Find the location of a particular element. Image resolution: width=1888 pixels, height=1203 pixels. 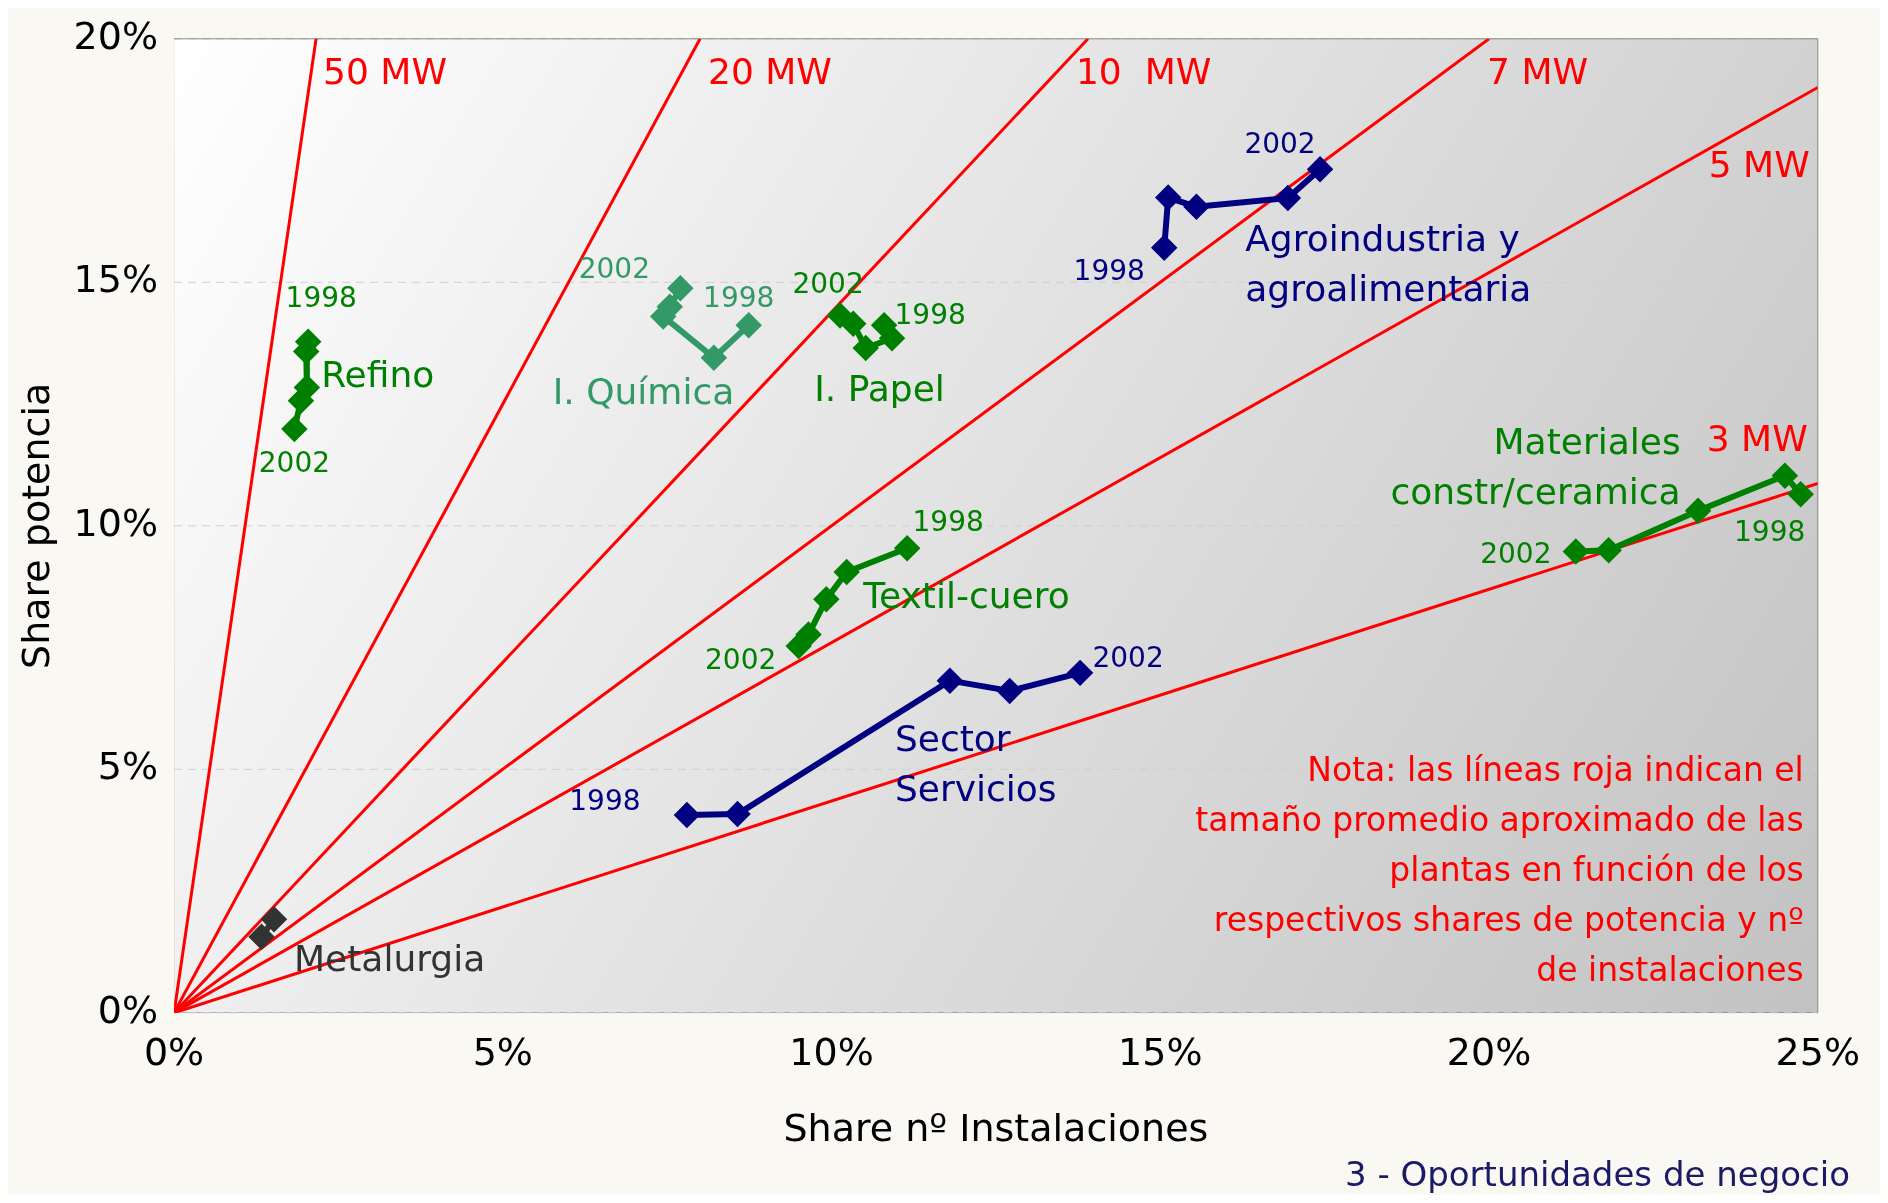

y-tick-label: 0% is located at coordinates (128, 1009).